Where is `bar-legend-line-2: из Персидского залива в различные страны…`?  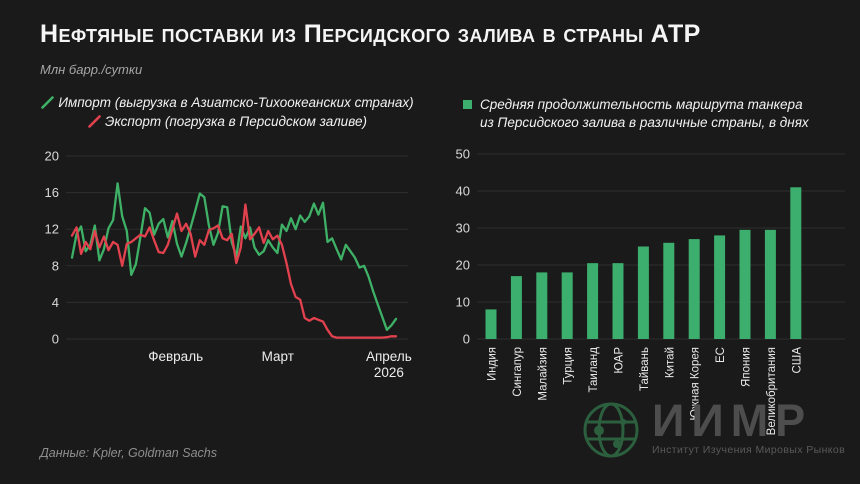
bar-legend-line-2: из Персидского залива в различные страны… is located at coordinates (644, 122).